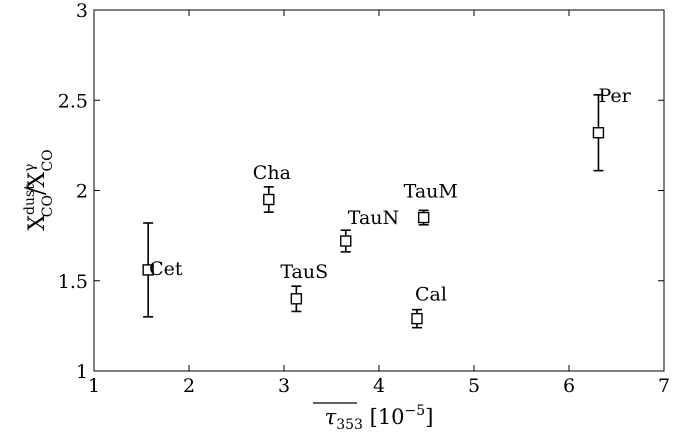  Describe the element at coordinates (569, 386) in the screenshot. I see `x-tick-label: 6` at that location.